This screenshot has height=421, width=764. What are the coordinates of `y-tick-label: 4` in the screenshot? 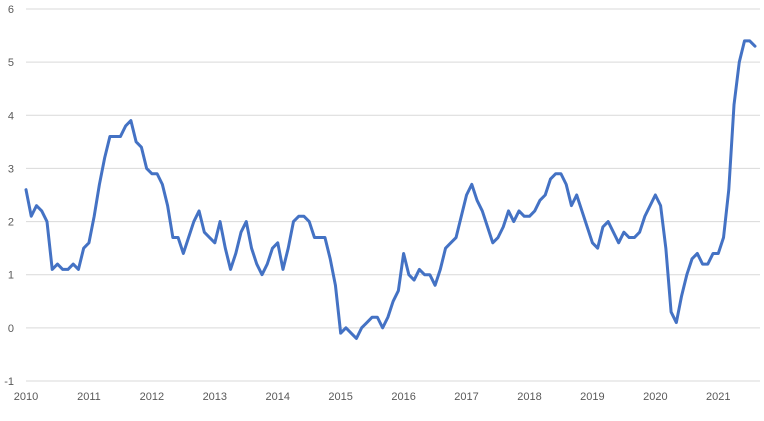 It's located at (11, 116).